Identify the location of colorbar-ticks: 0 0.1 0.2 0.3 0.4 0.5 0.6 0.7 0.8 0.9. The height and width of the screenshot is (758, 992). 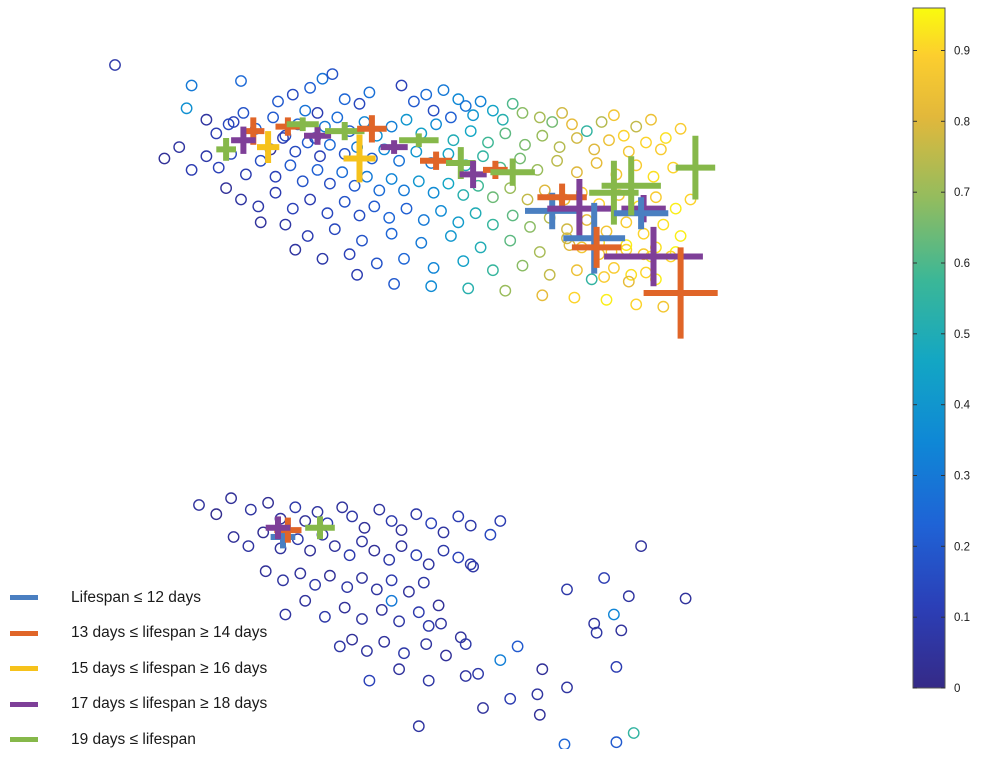
(942, 370).